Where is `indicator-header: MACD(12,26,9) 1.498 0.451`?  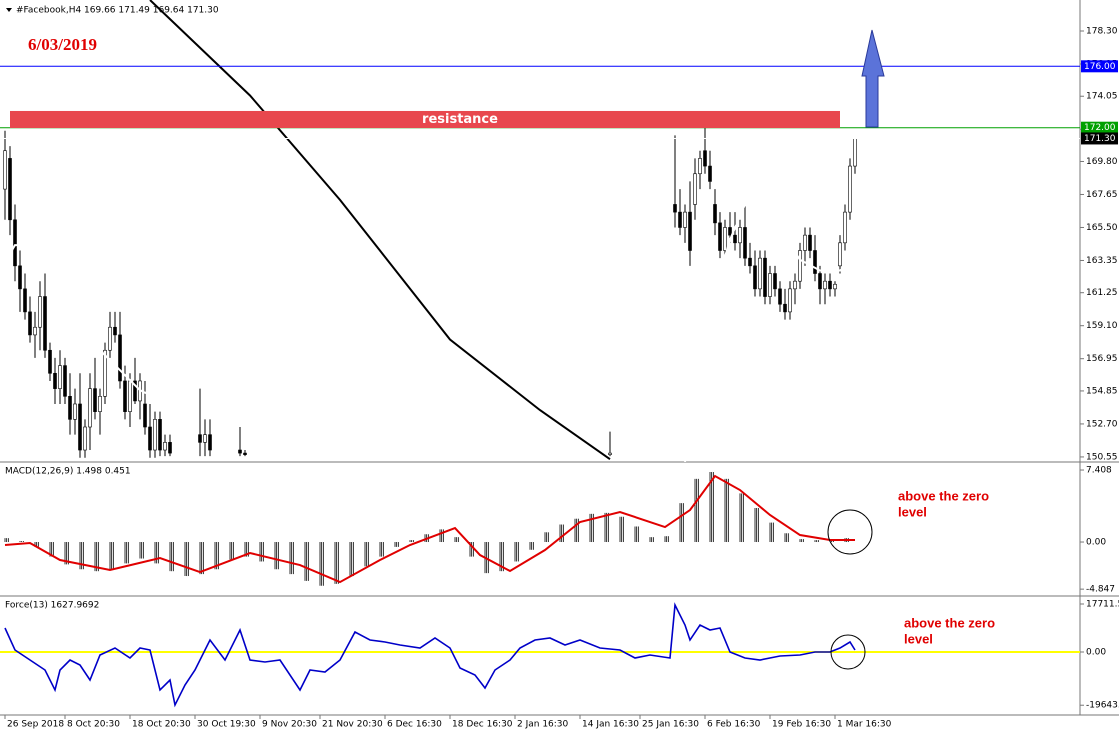 indicator-header: MACD(12,26,9) 1.498 0.451 is located at coordinates (68, 472).